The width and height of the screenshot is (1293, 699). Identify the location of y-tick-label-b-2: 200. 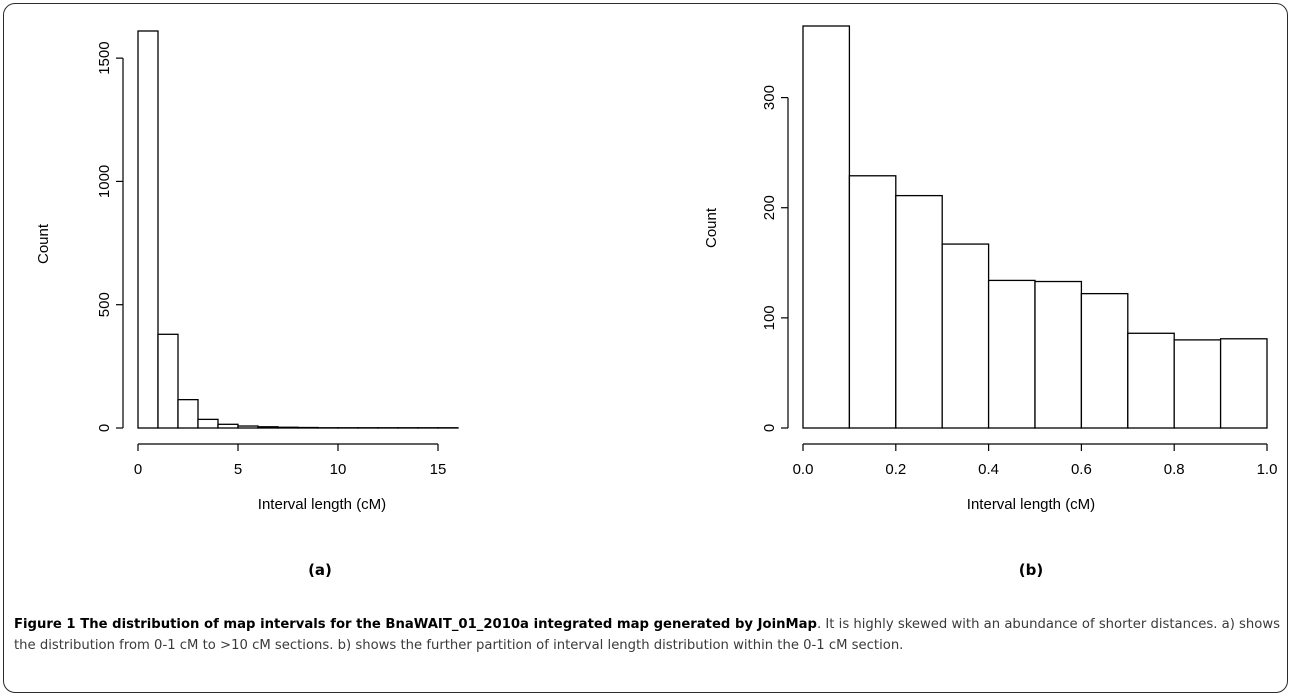
(769, 207).